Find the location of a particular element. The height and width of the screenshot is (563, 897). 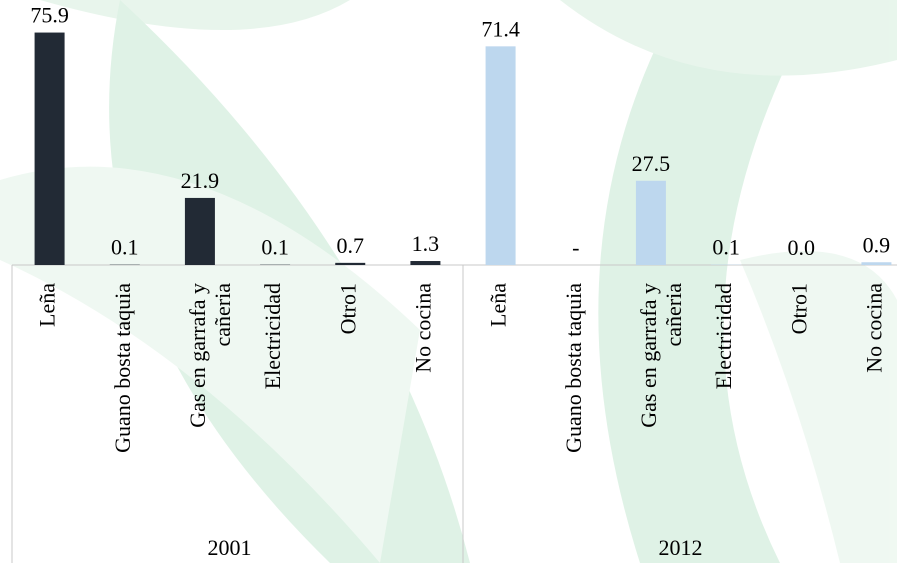

group-label: 2012 is located at coordinates (681, 547).